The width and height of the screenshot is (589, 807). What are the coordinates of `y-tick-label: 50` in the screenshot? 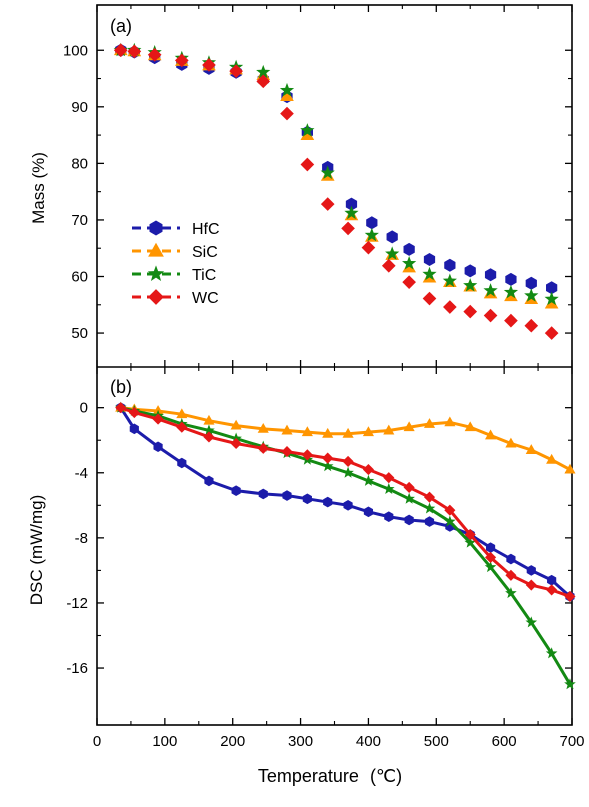 It's located at (79, 333).